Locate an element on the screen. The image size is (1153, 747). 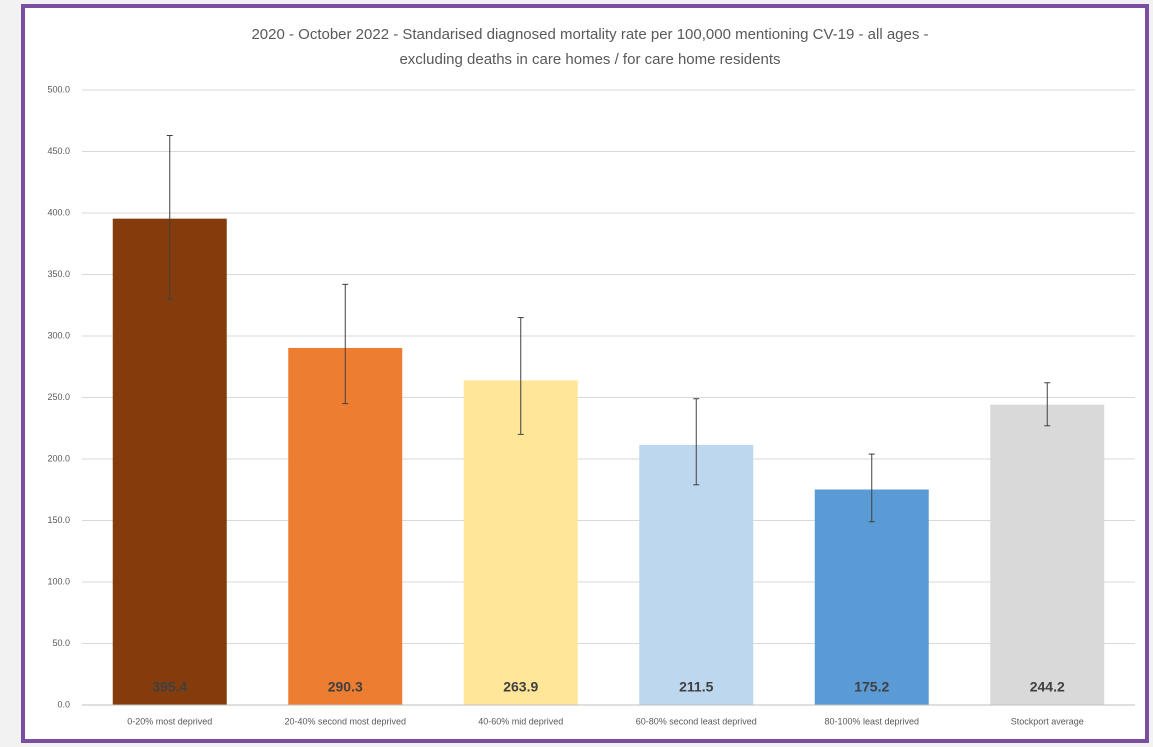
y-tick-label: 350.0 is located at coordinates (58, 274).